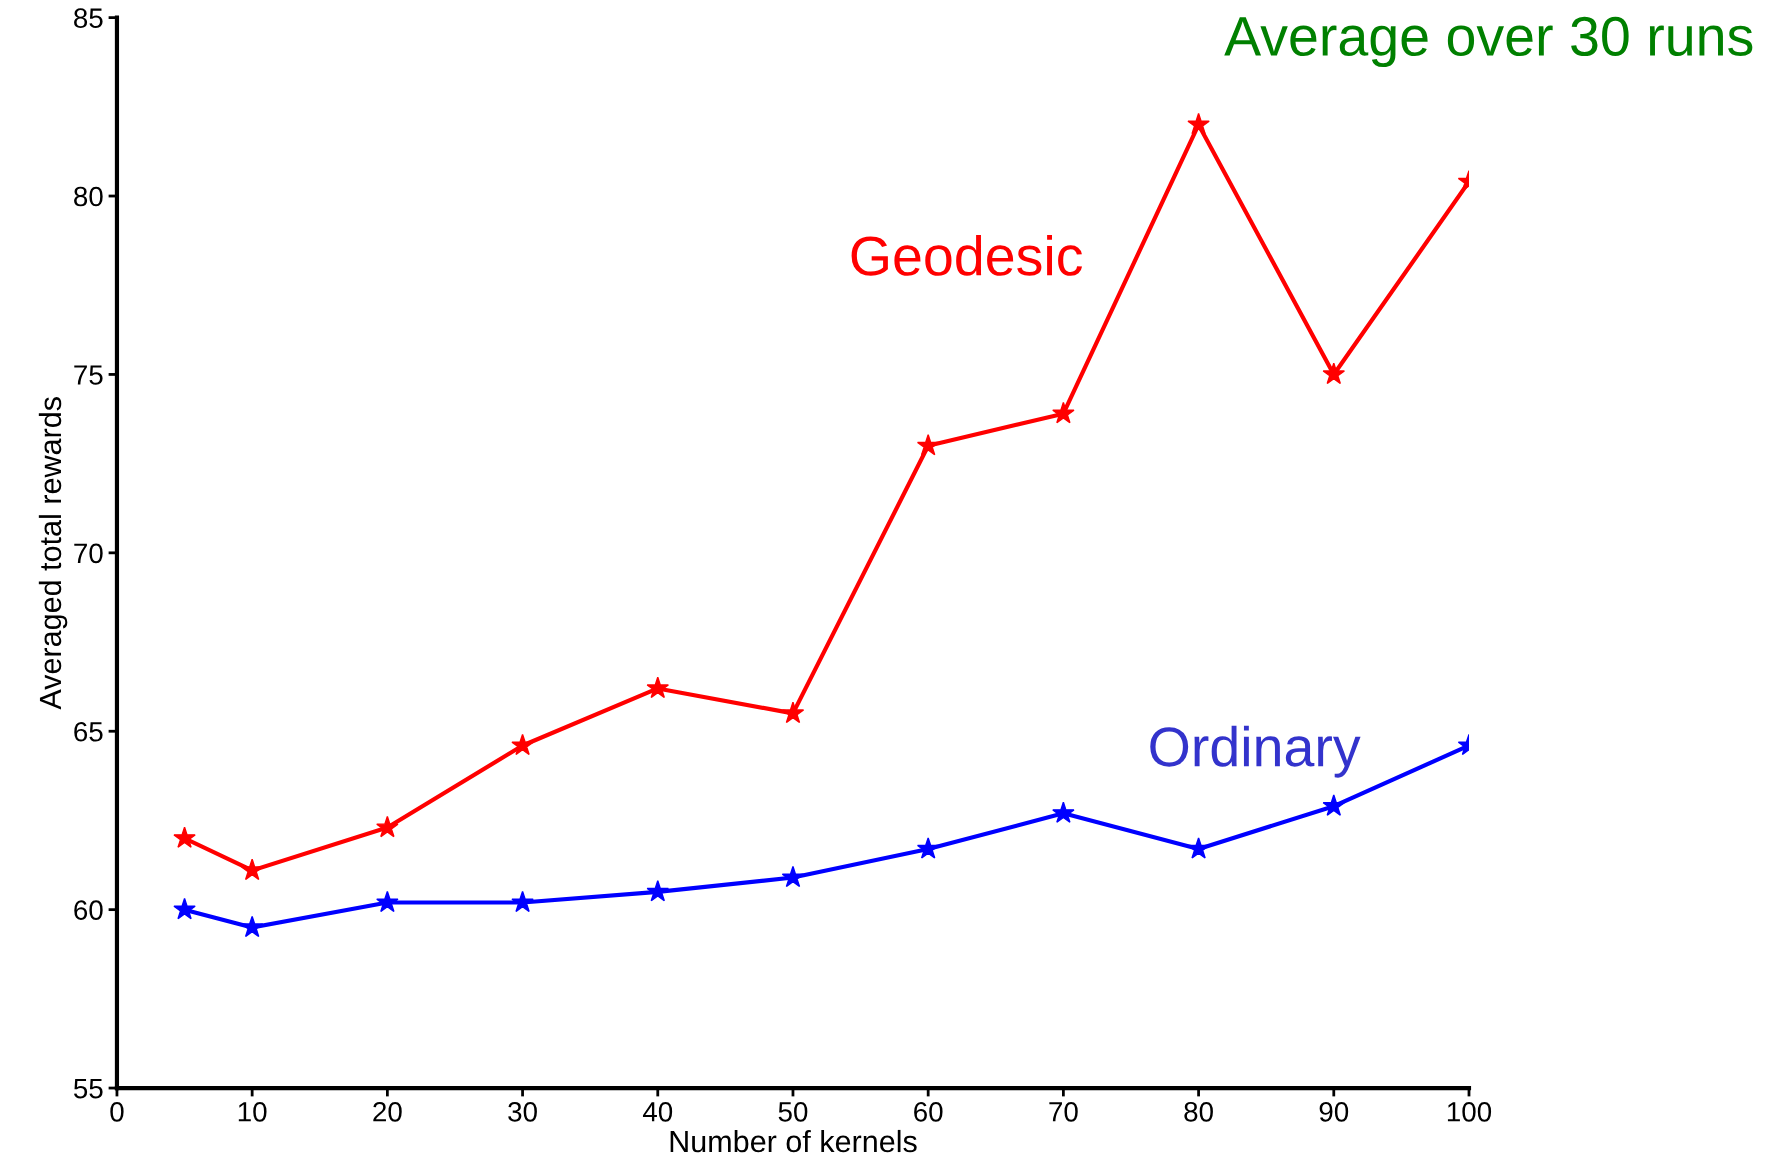 Image resolution: width=1772 pixels, height=1175 pixels. Describe the element at coordinates (1488, 42) in the screenshot. I see `annotation: Average over 30 runs` at that location.